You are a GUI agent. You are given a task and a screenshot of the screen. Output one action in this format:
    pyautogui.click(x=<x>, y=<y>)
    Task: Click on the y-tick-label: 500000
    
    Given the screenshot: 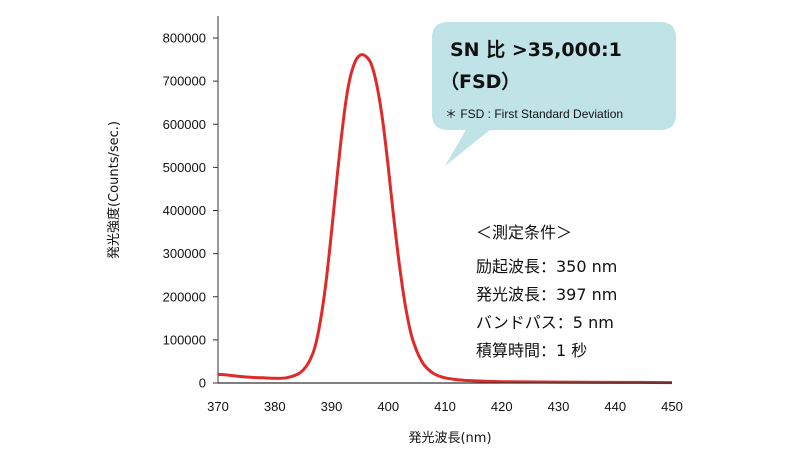 What is the action you would take?
    pyautogui.click(x=184, y=167)
    